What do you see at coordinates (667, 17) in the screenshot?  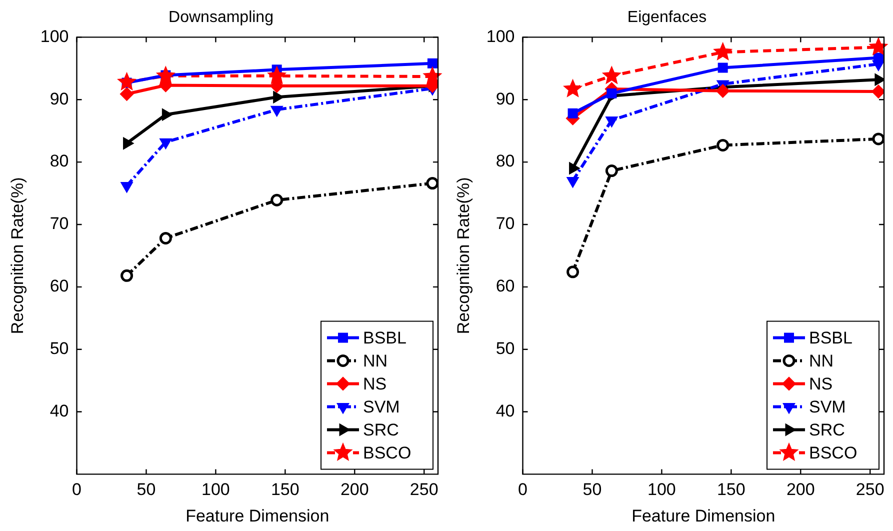 I see `chart-title: Eigenfaces` at bounding box center [667, 17].